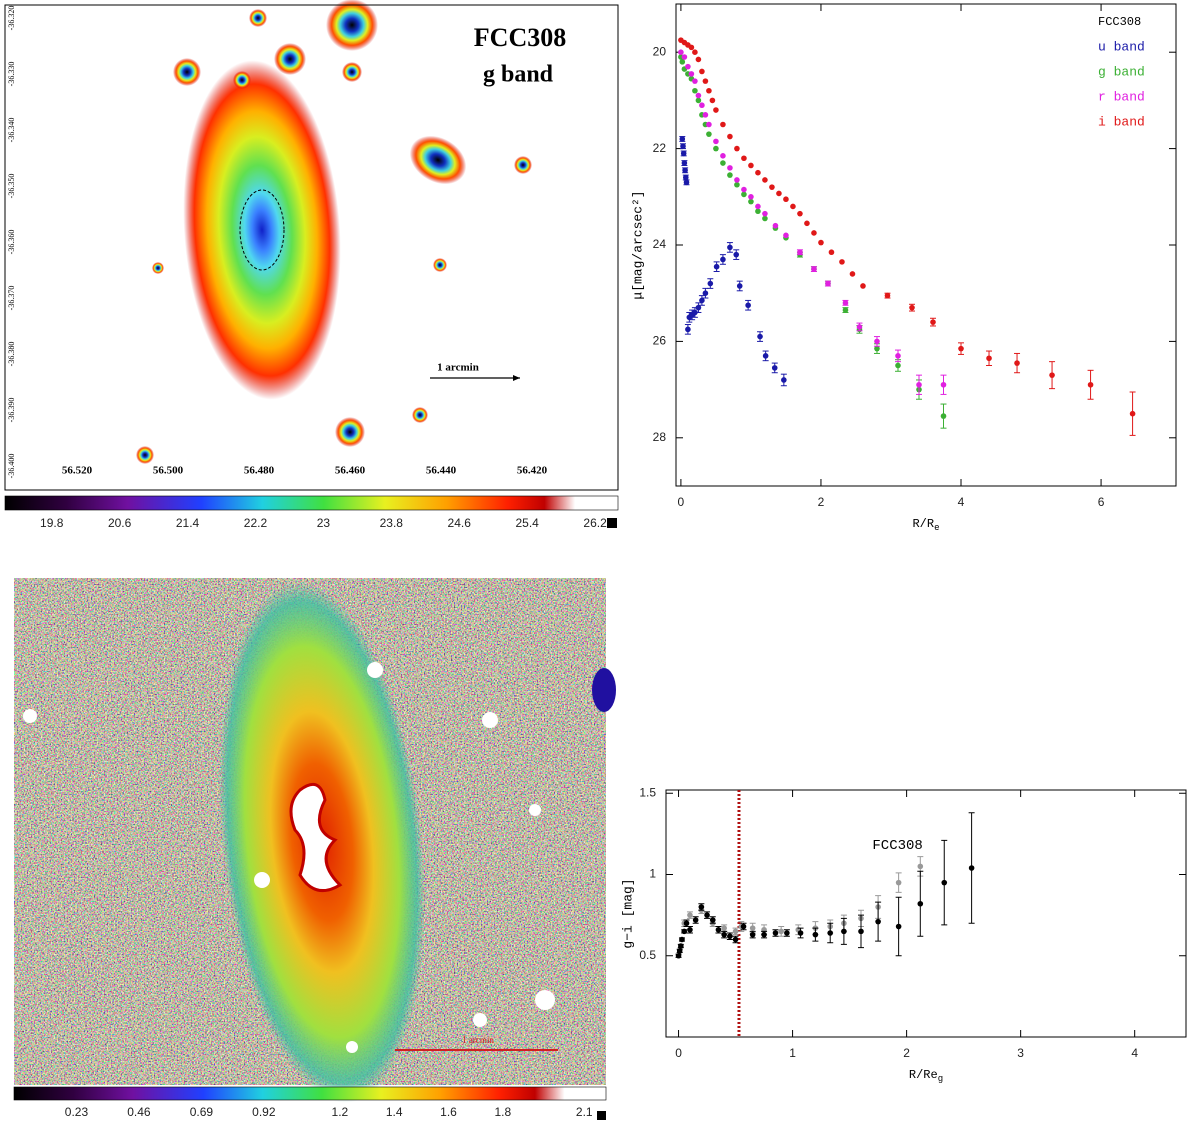  I want to click on y-axis-label: g−i [mag], so click(627, 913).